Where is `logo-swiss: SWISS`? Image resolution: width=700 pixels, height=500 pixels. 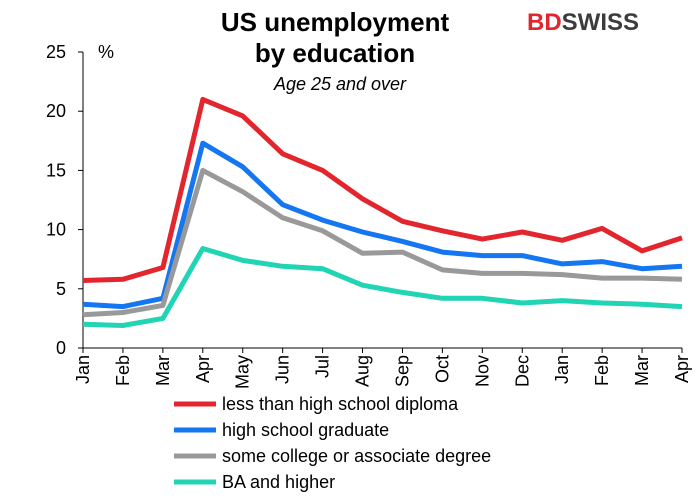 logo-swiss: SWISS is located at coordinates (600, 22).